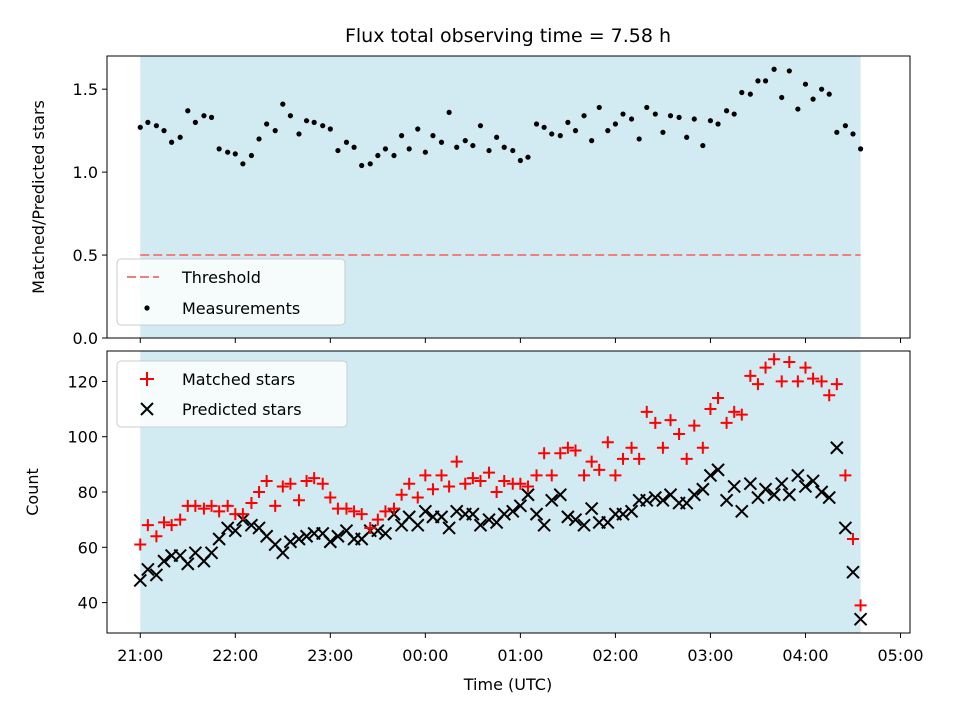  What do you see at coordinates (85, 172) in the screenshot?
I see `y-tick-label: 1.0` at bounding box center [85, 172].